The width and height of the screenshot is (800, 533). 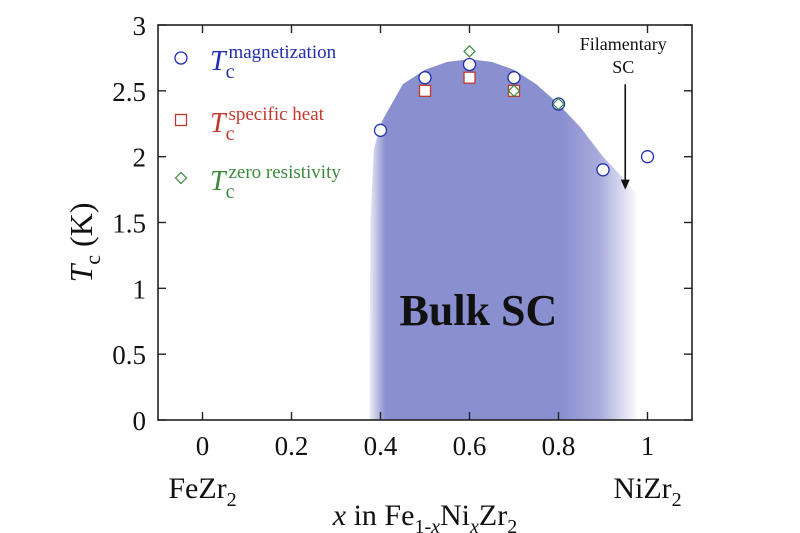 What do you see at coordinates (197, 488) in the screenshot?
I see `fezr2-main: FeZr` at bounding box center [197, 488].